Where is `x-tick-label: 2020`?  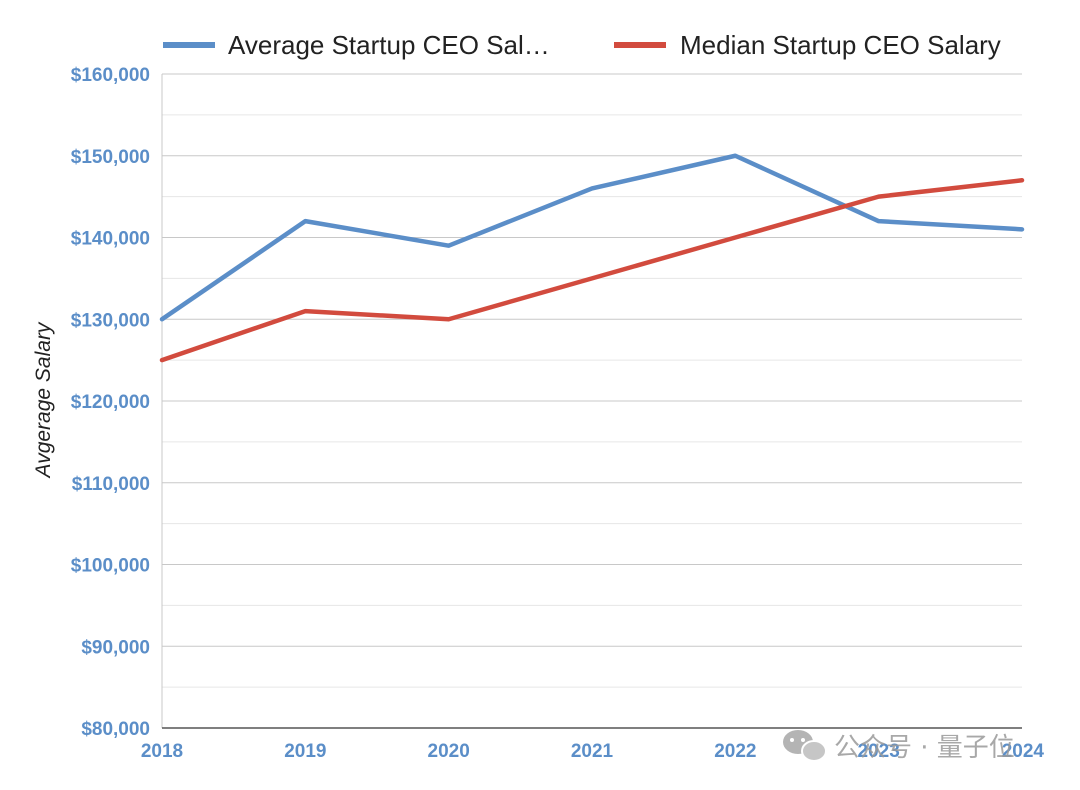
x-tick-label: 2020 is located at coordinates (449, 751).